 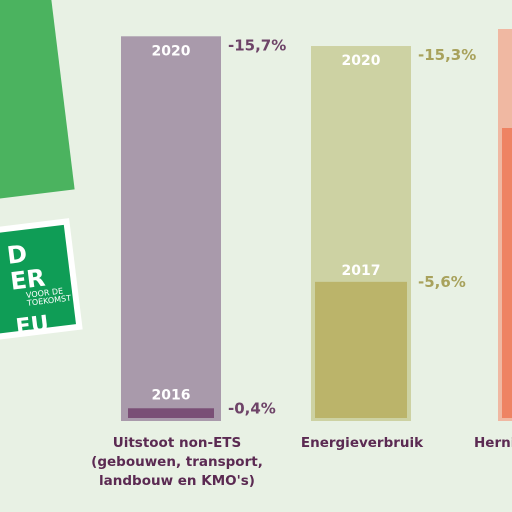 I want to click on target-bar, so click(x=171, y=228).